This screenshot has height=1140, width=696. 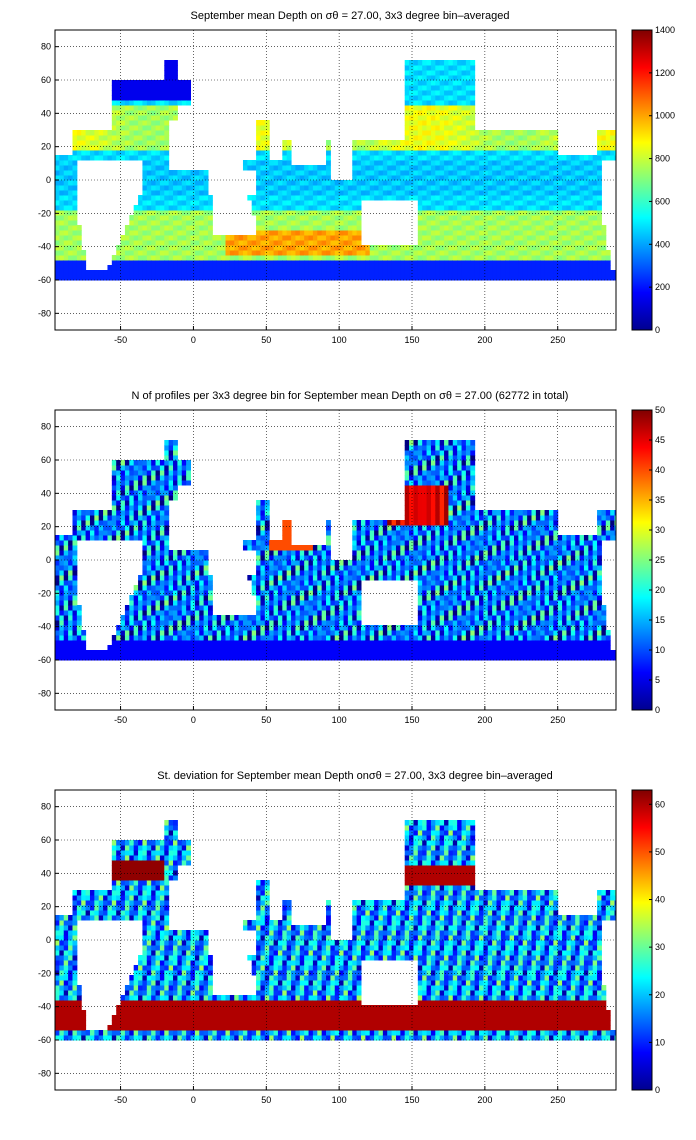 I want to click on y-tick-label: 60, so click(x=46, y=80).